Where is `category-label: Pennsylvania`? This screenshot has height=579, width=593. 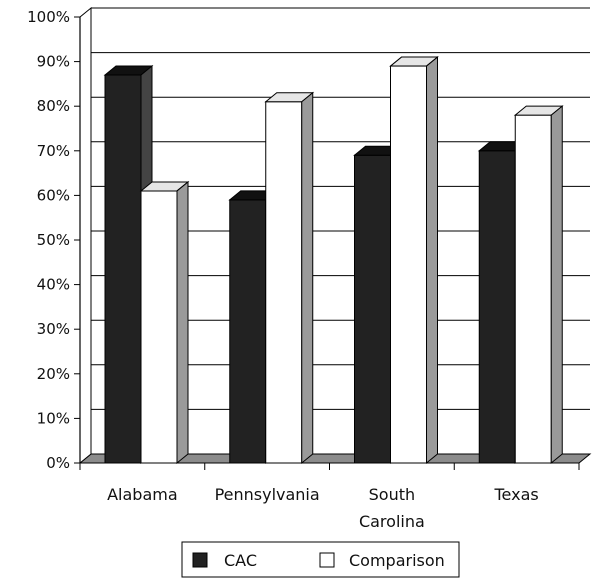
category-label: Pennsylvania is located at coordinates (267, 494).